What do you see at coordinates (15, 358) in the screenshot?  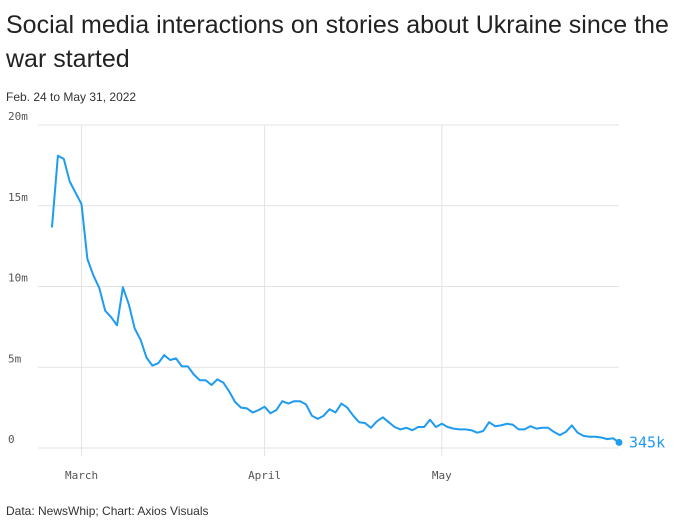 I see `y-tick-label: 5m` at bounding box center [15, 358].